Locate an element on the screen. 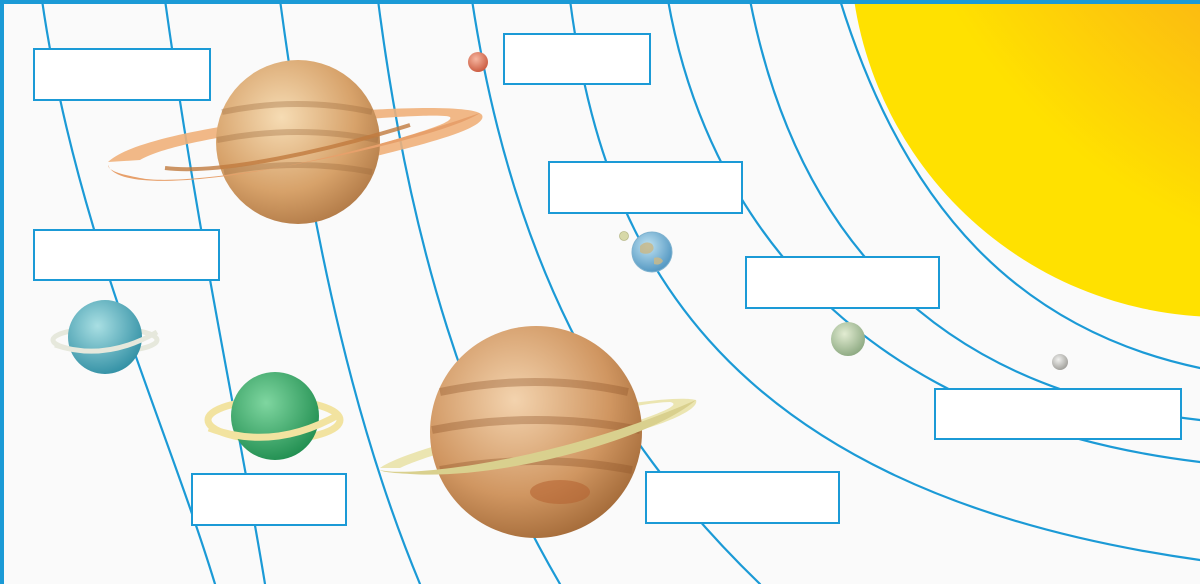  green-ringed-planet-icon is located at coordinates (274, 416).